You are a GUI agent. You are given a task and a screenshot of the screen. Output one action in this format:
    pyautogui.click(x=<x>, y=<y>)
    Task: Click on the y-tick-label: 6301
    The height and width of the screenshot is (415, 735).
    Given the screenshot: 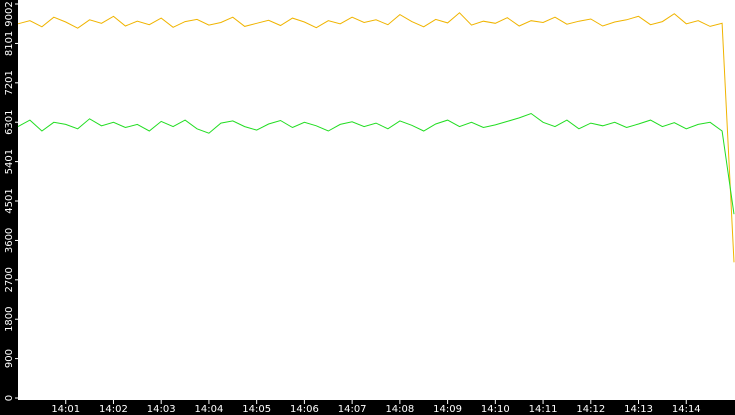 What is the action you would take?
    pyautogui.click(x=9, y=121)
    